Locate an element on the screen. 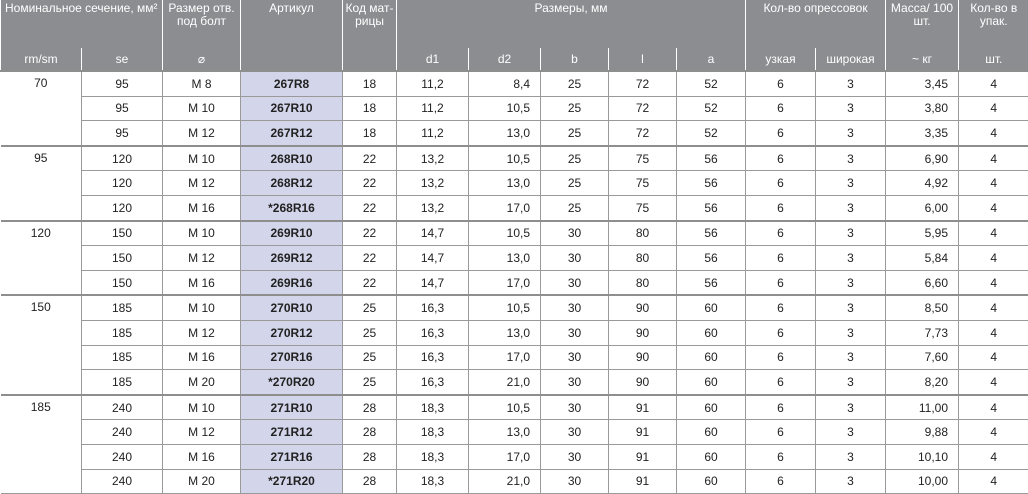 The height and width of the screenshot is (494, 1028). cell-se: 120 is located at coordinates (122, 158).